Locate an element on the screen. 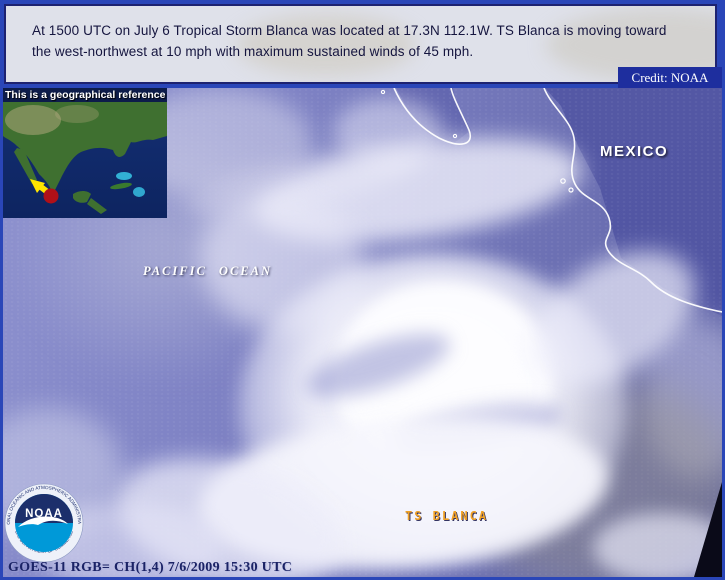  inset-cuba is located at coordinates (121, 186).